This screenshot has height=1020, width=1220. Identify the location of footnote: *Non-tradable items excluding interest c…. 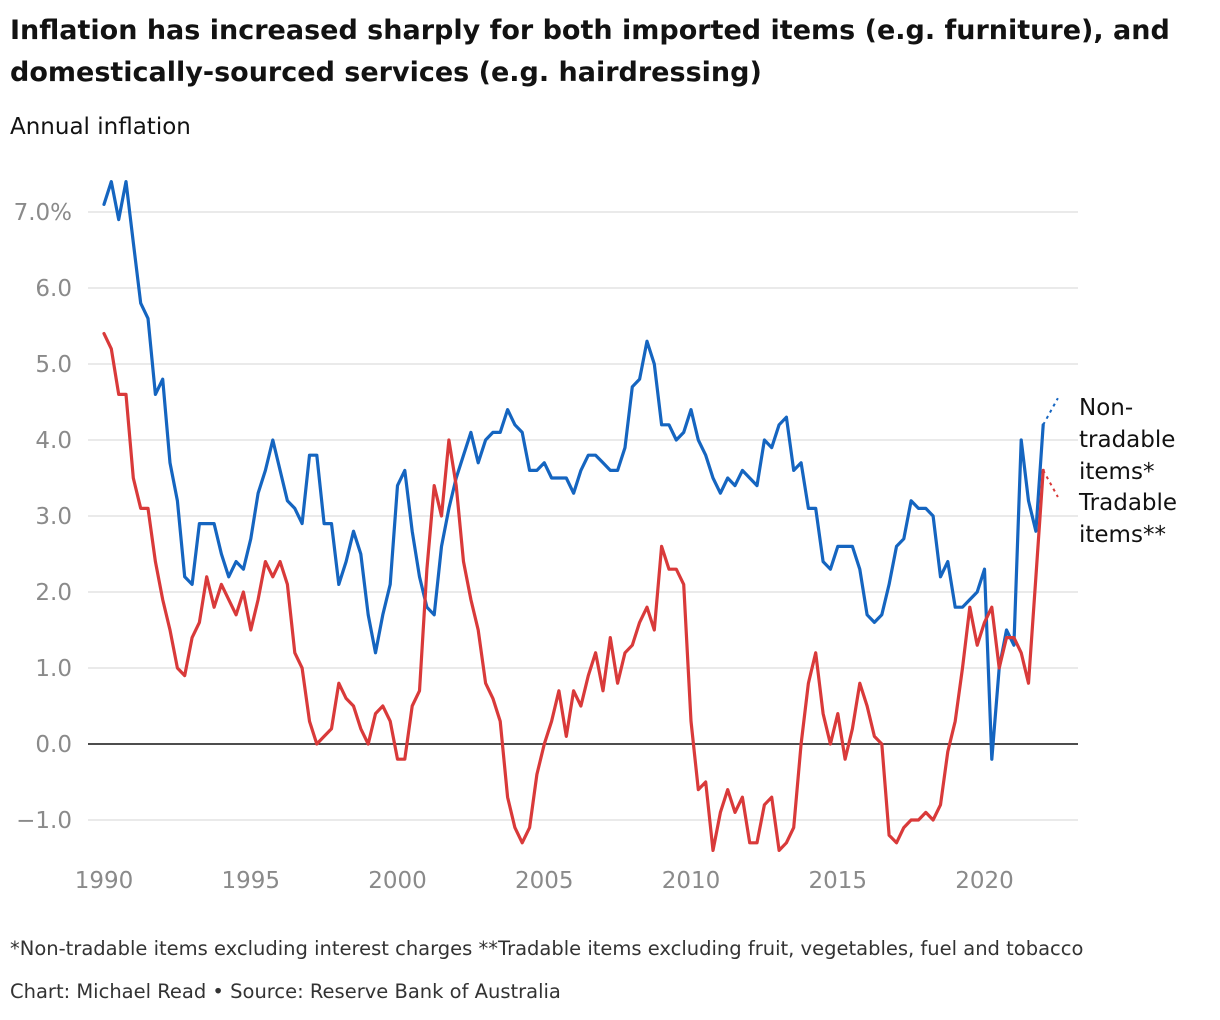
(547, 948).